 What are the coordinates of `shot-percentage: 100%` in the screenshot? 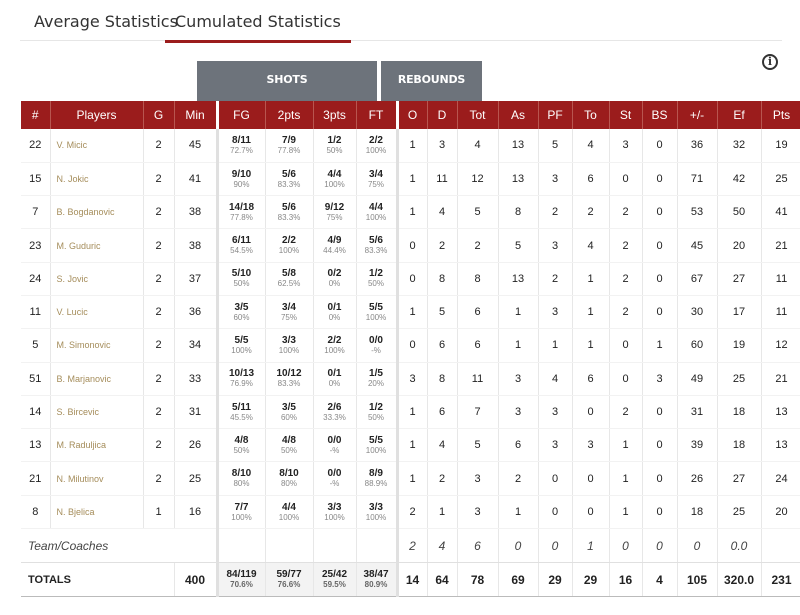 It's located at (334, 351).